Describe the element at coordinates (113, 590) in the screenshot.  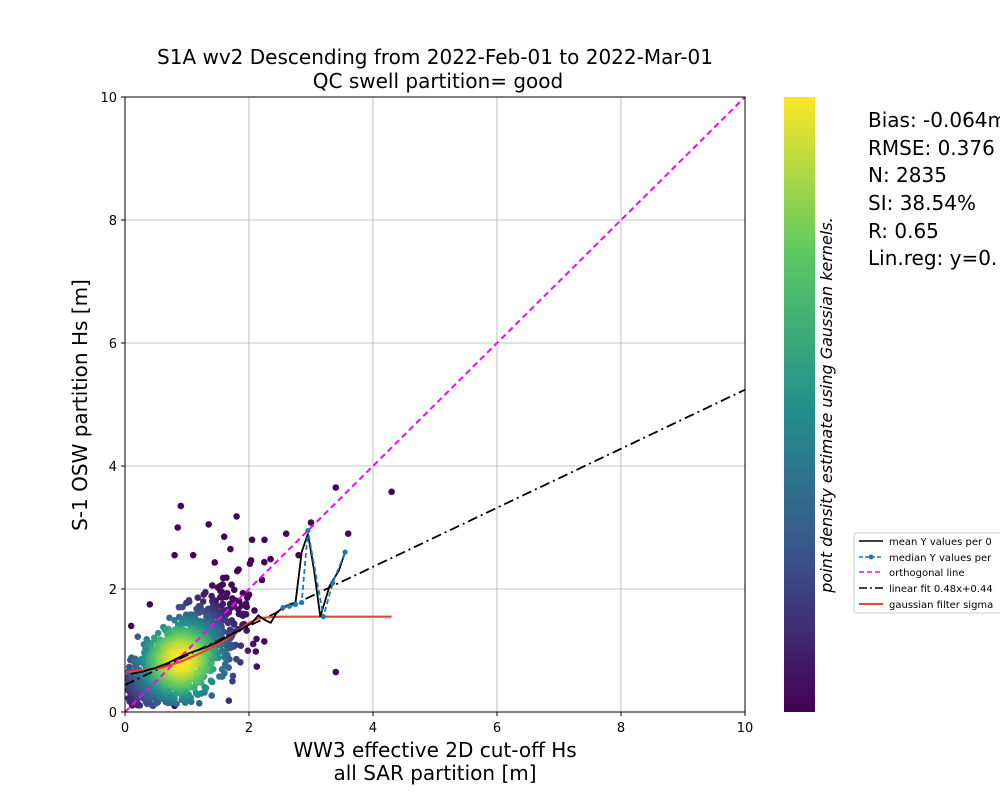
I see `y-tick-label: 2` at that location.